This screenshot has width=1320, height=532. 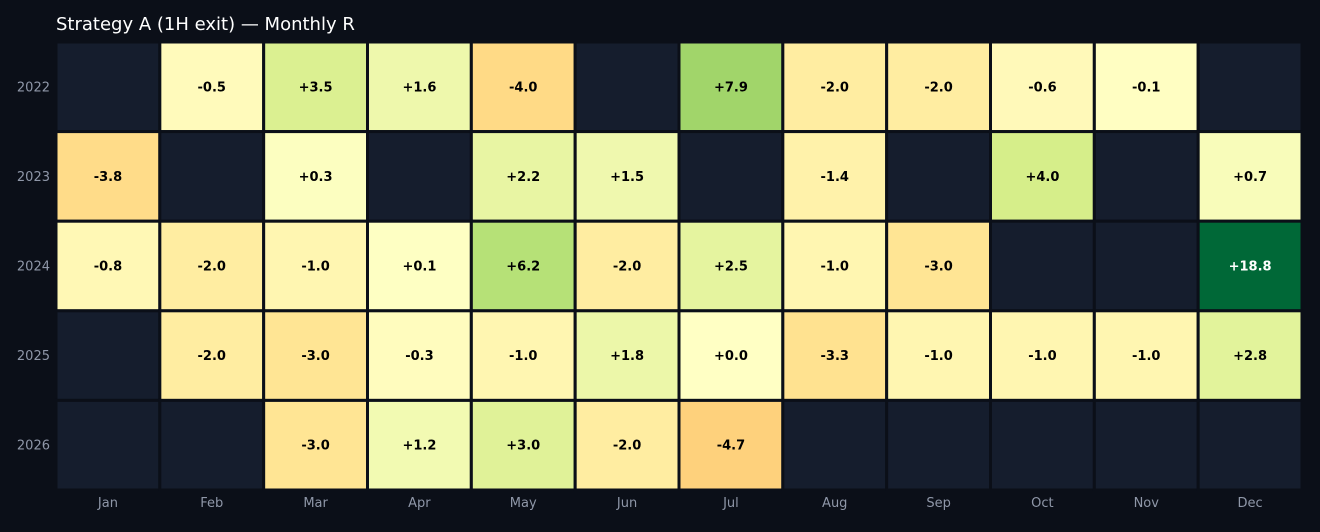 I want to click on heatmap-cell-value-label: -4.7, so click(x=731, y=446).